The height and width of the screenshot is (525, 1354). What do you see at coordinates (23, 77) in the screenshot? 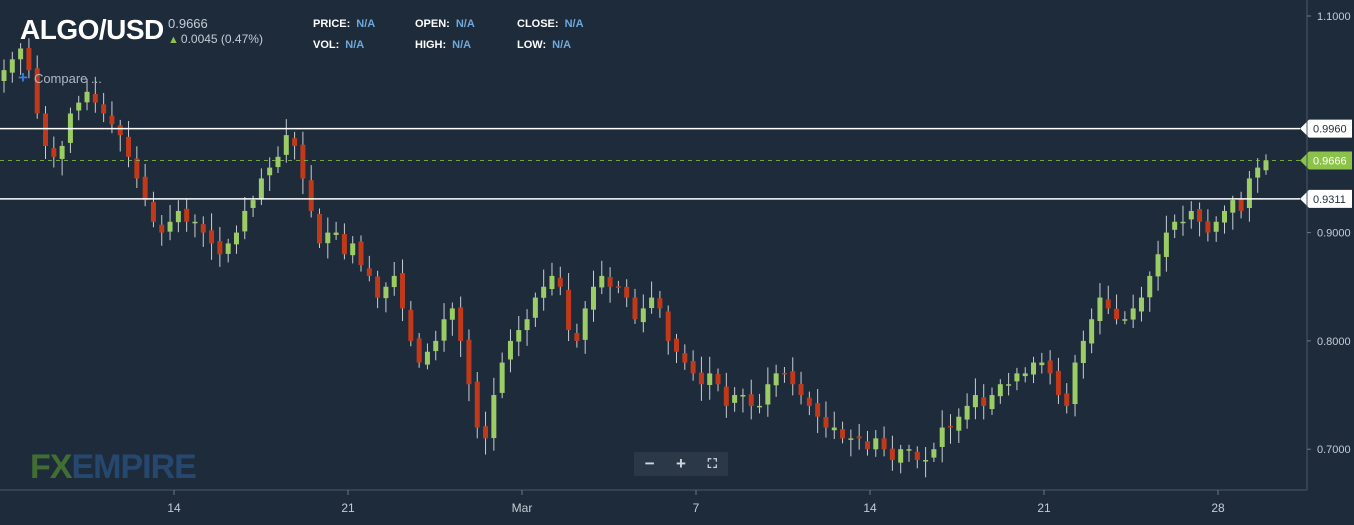
I see `plus-icon: +` at bounding box center [23, 77].